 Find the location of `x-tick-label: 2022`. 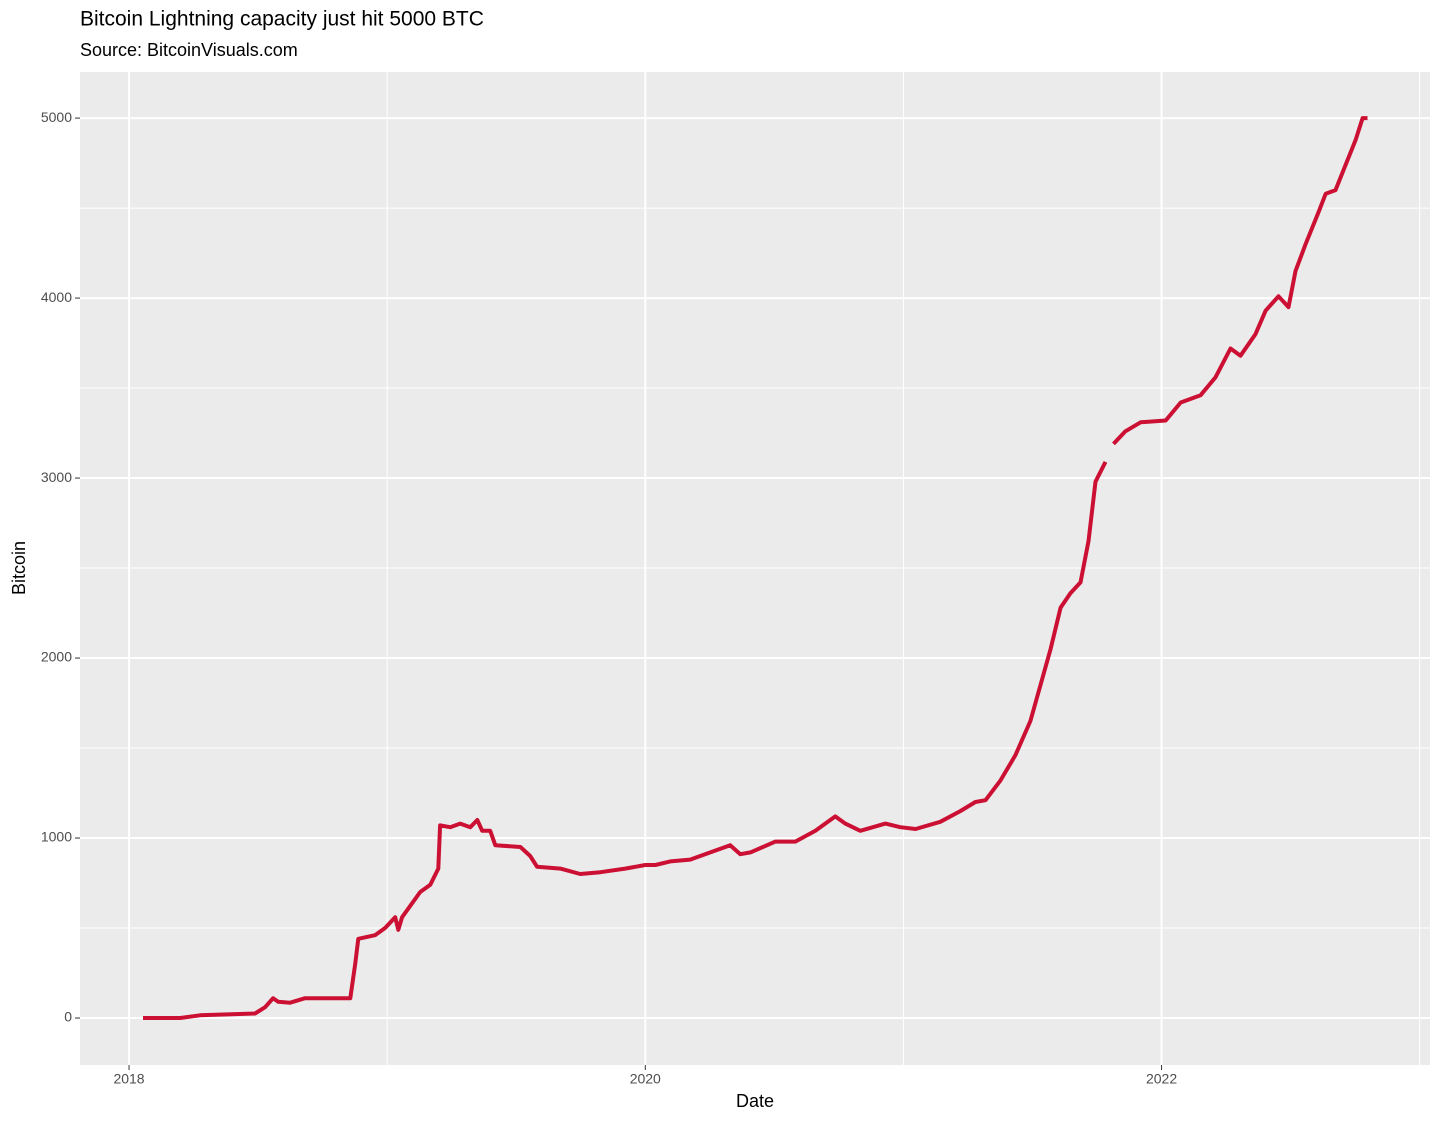

x-tick-label: 2022 is located at coordinates (1161, 1079).